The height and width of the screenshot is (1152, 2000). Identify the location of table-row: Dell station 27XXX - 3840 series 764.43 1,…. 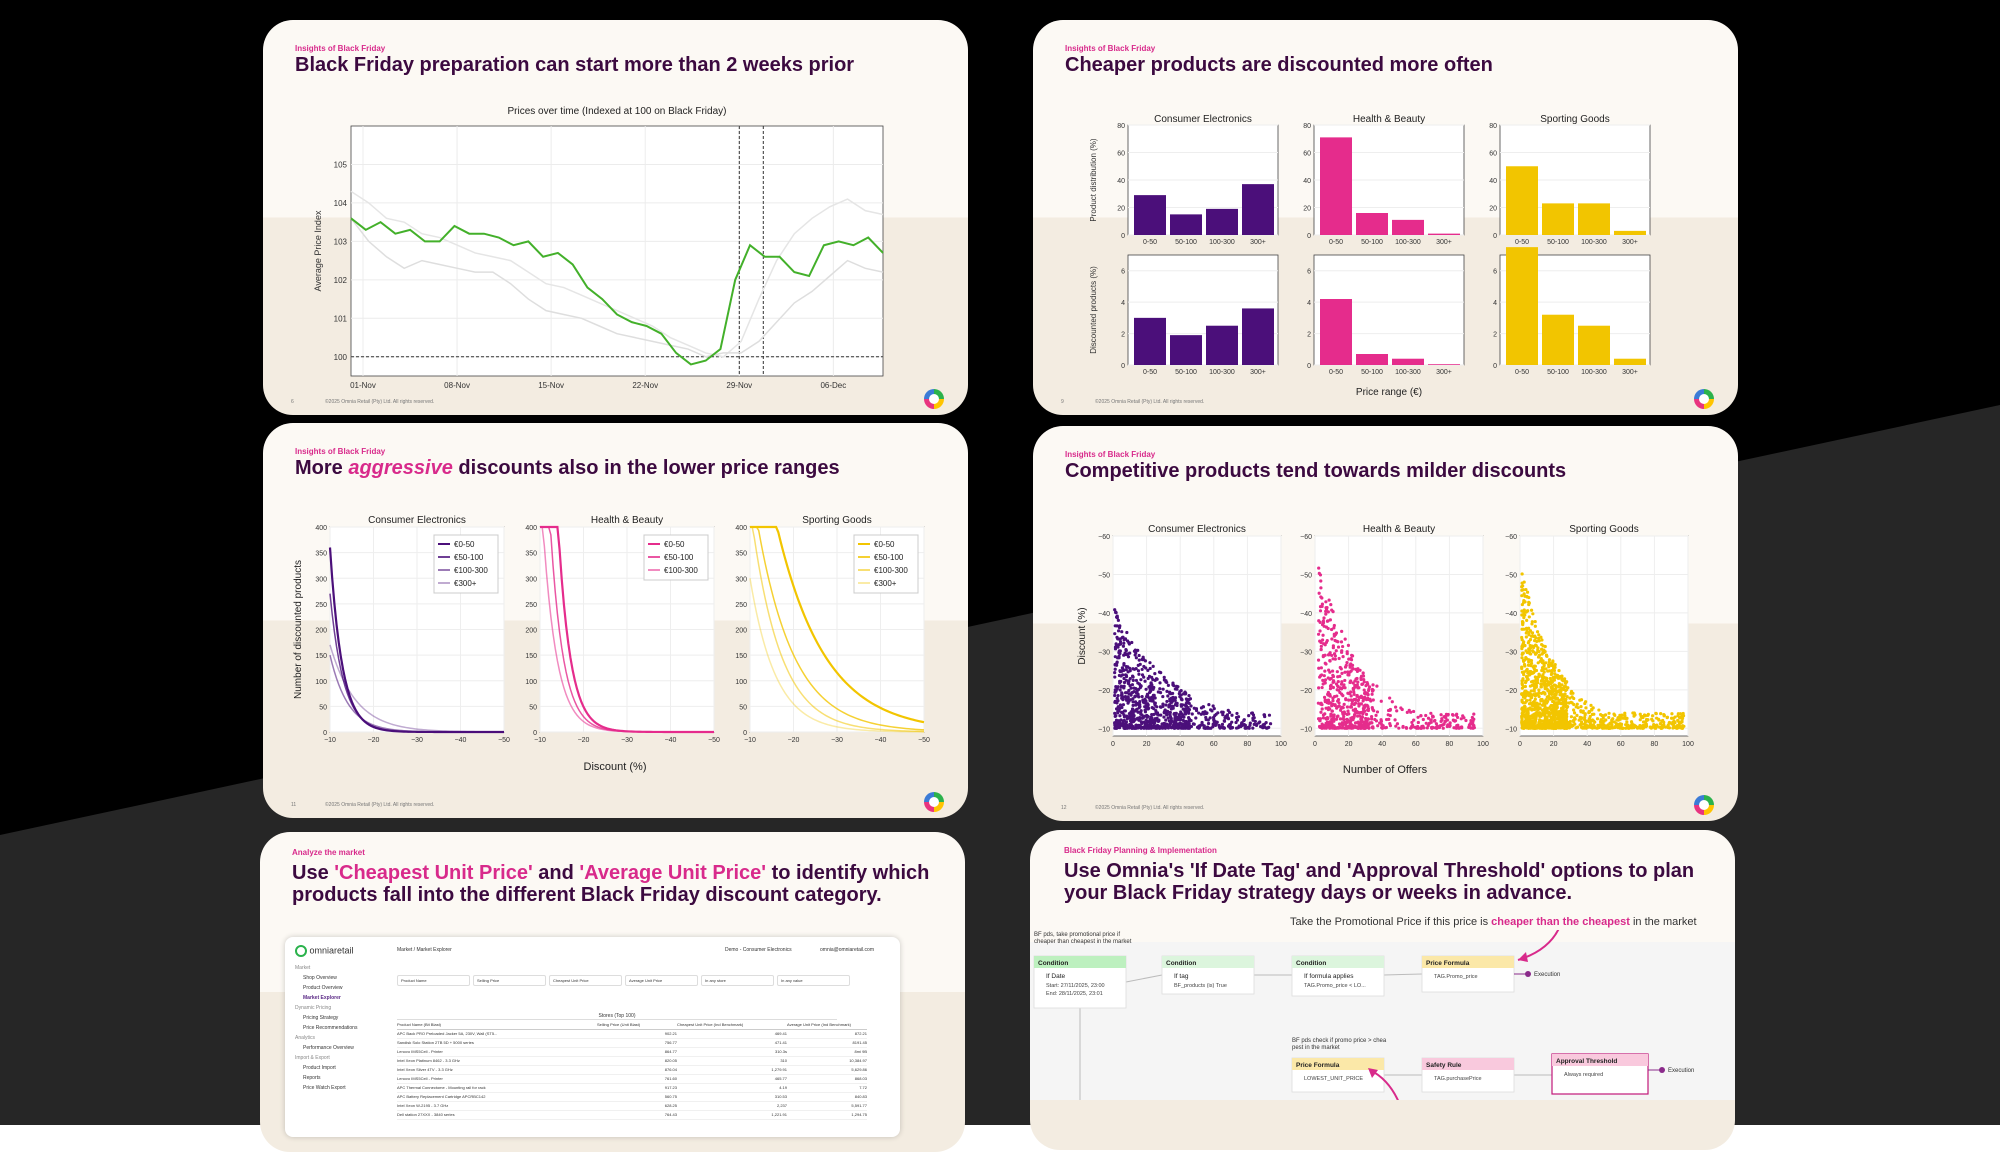
(632, 1115).